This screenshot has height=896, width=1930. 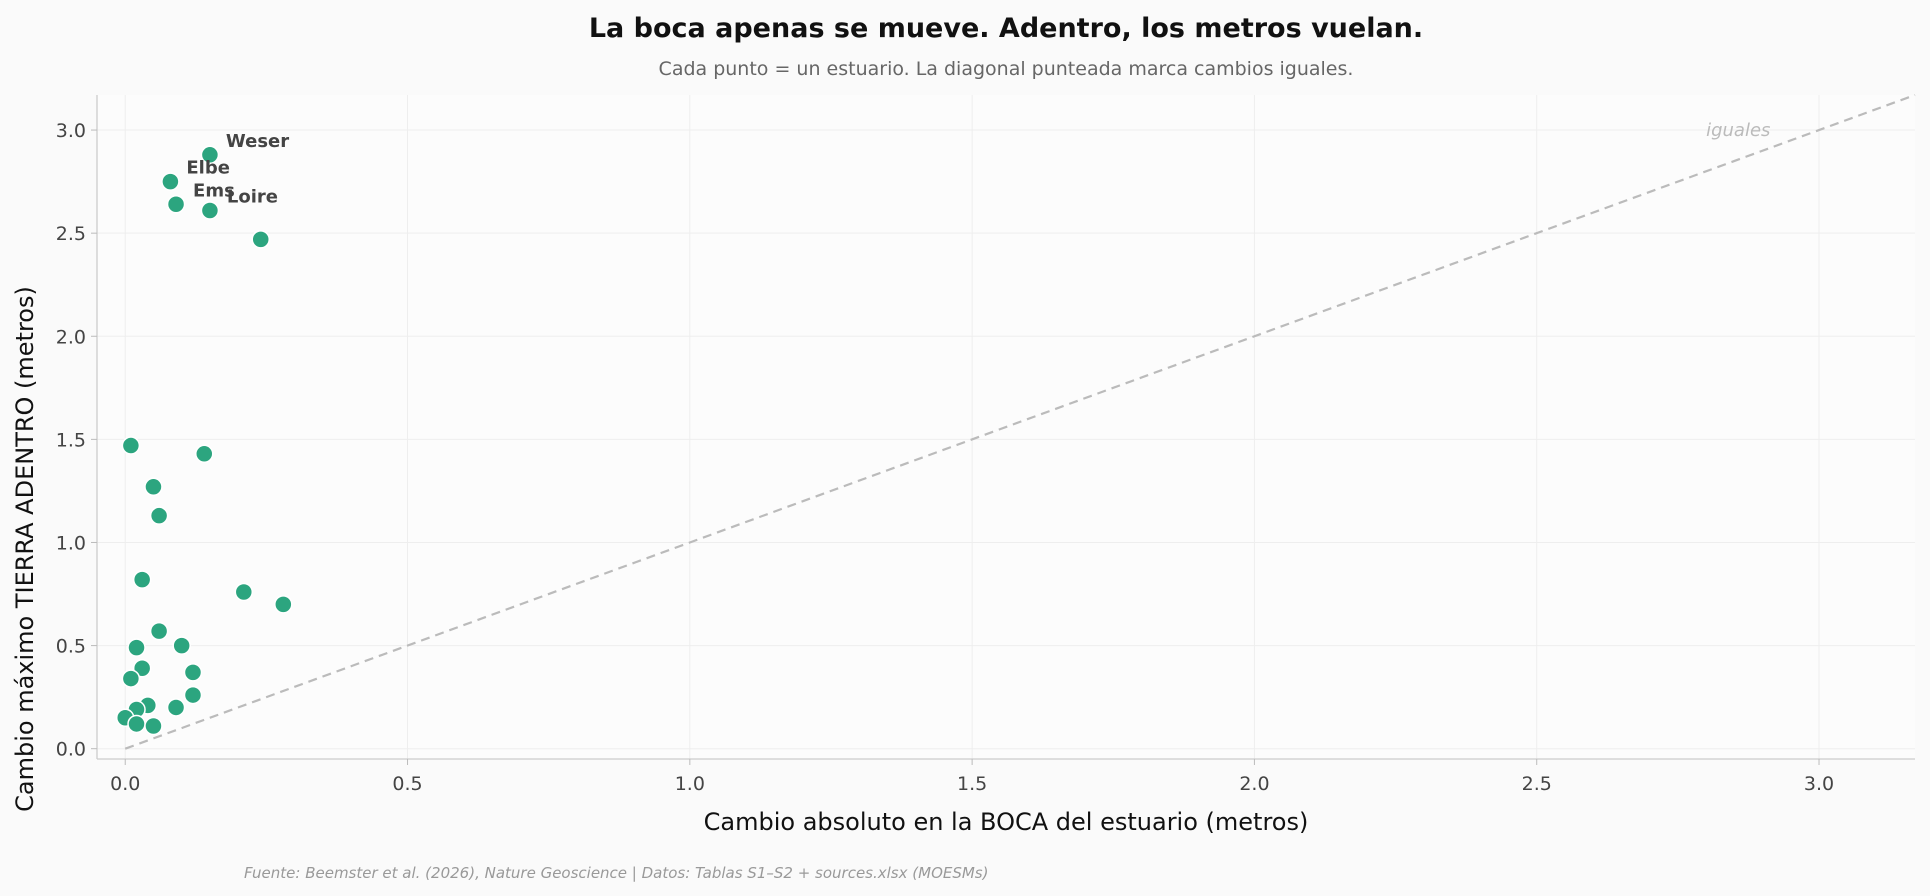 I want to click on x-tick-label: 2.0, so click(x=1254, y=784).